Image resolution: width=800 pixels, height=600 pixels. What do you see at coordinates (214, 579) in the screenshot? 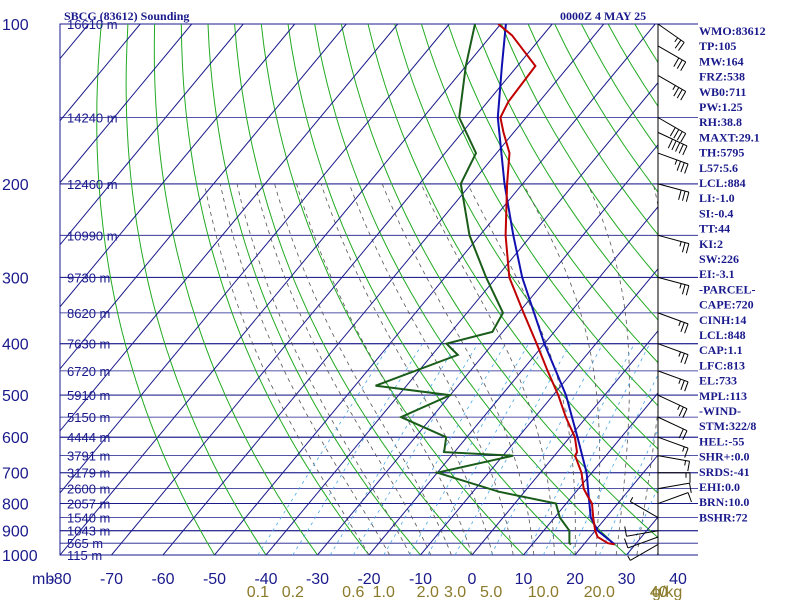
I see `temperature-tick-label: -50` at bounding box center [214, 579].